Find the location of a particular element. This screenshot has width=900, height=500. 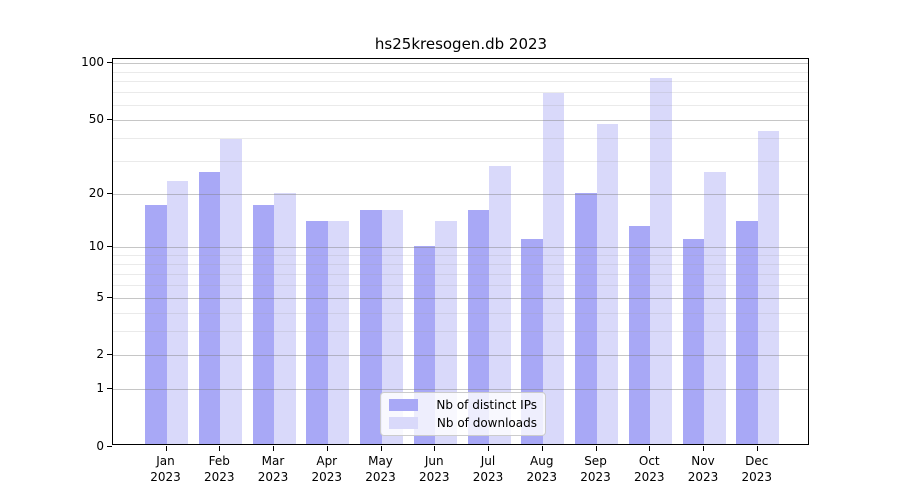

legend-swatch-ips is located at coordinates (403, 405).